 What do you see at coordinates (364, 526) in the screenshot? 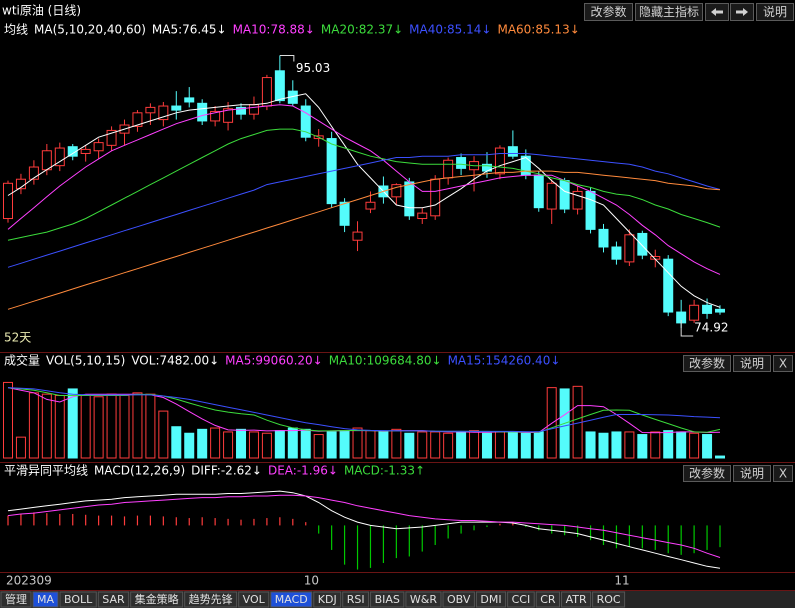
I see `macd-line` at bounding box center [364, 526].